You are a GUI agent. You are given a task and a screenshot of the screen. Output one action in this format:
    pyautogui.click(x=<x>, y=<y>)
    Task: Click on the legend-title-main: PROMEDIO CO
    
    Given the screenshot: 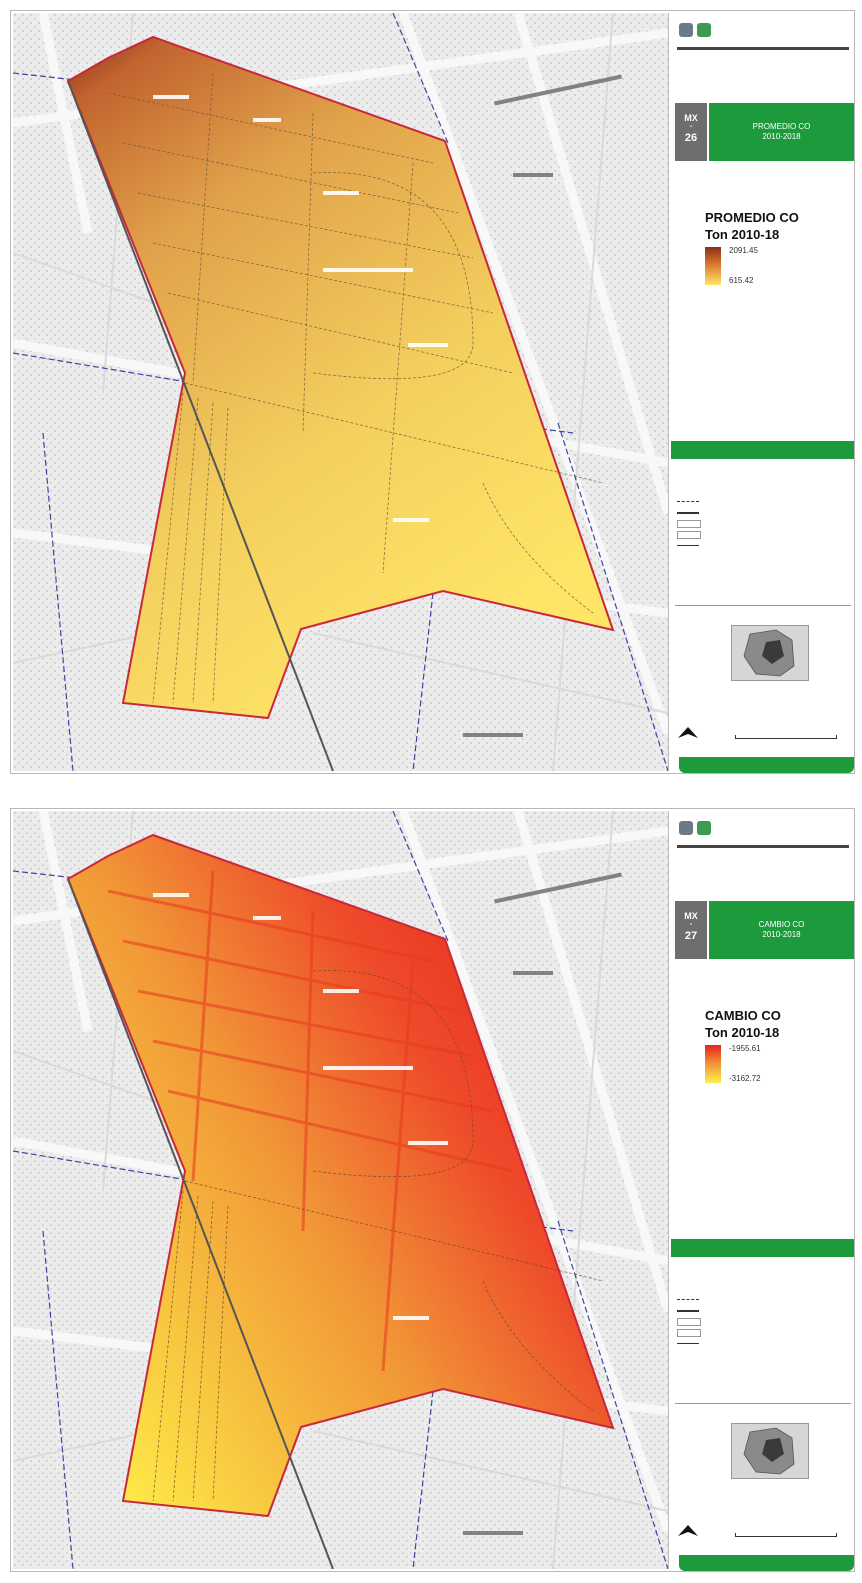 What is the action you would take?
    pyautogui.click(x=752, y=217)
    